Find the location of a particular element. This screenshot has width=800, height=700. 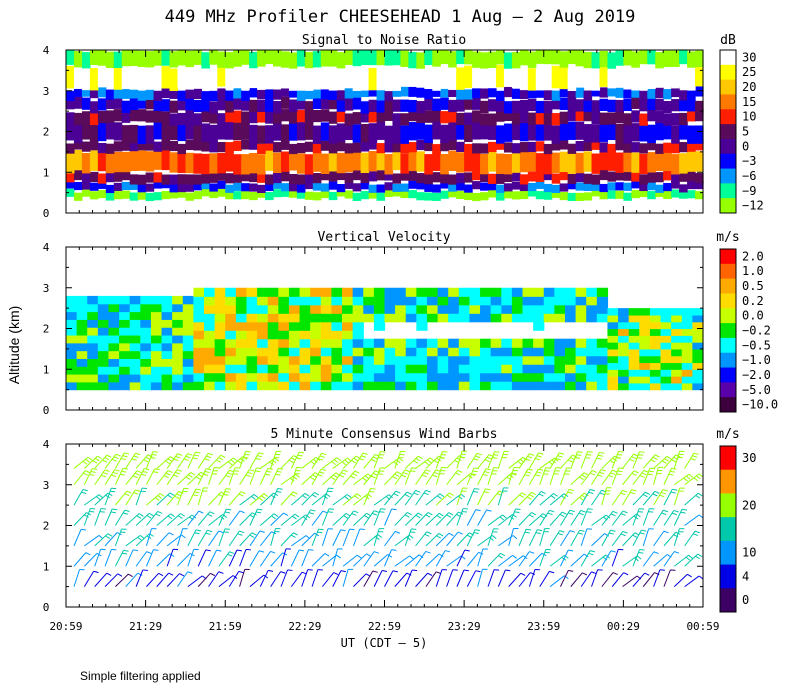

snr-colorbar-frame is located at coordinates (728, 131).